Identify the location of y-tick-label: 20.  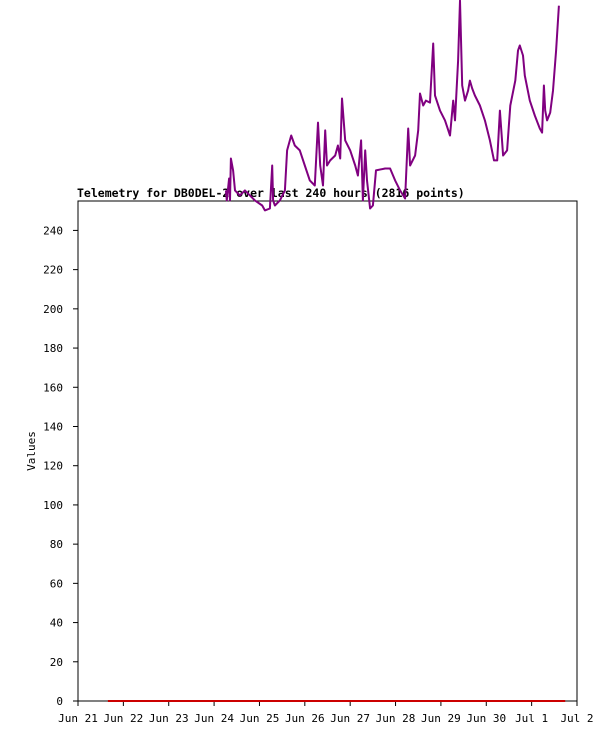
(56, 662).